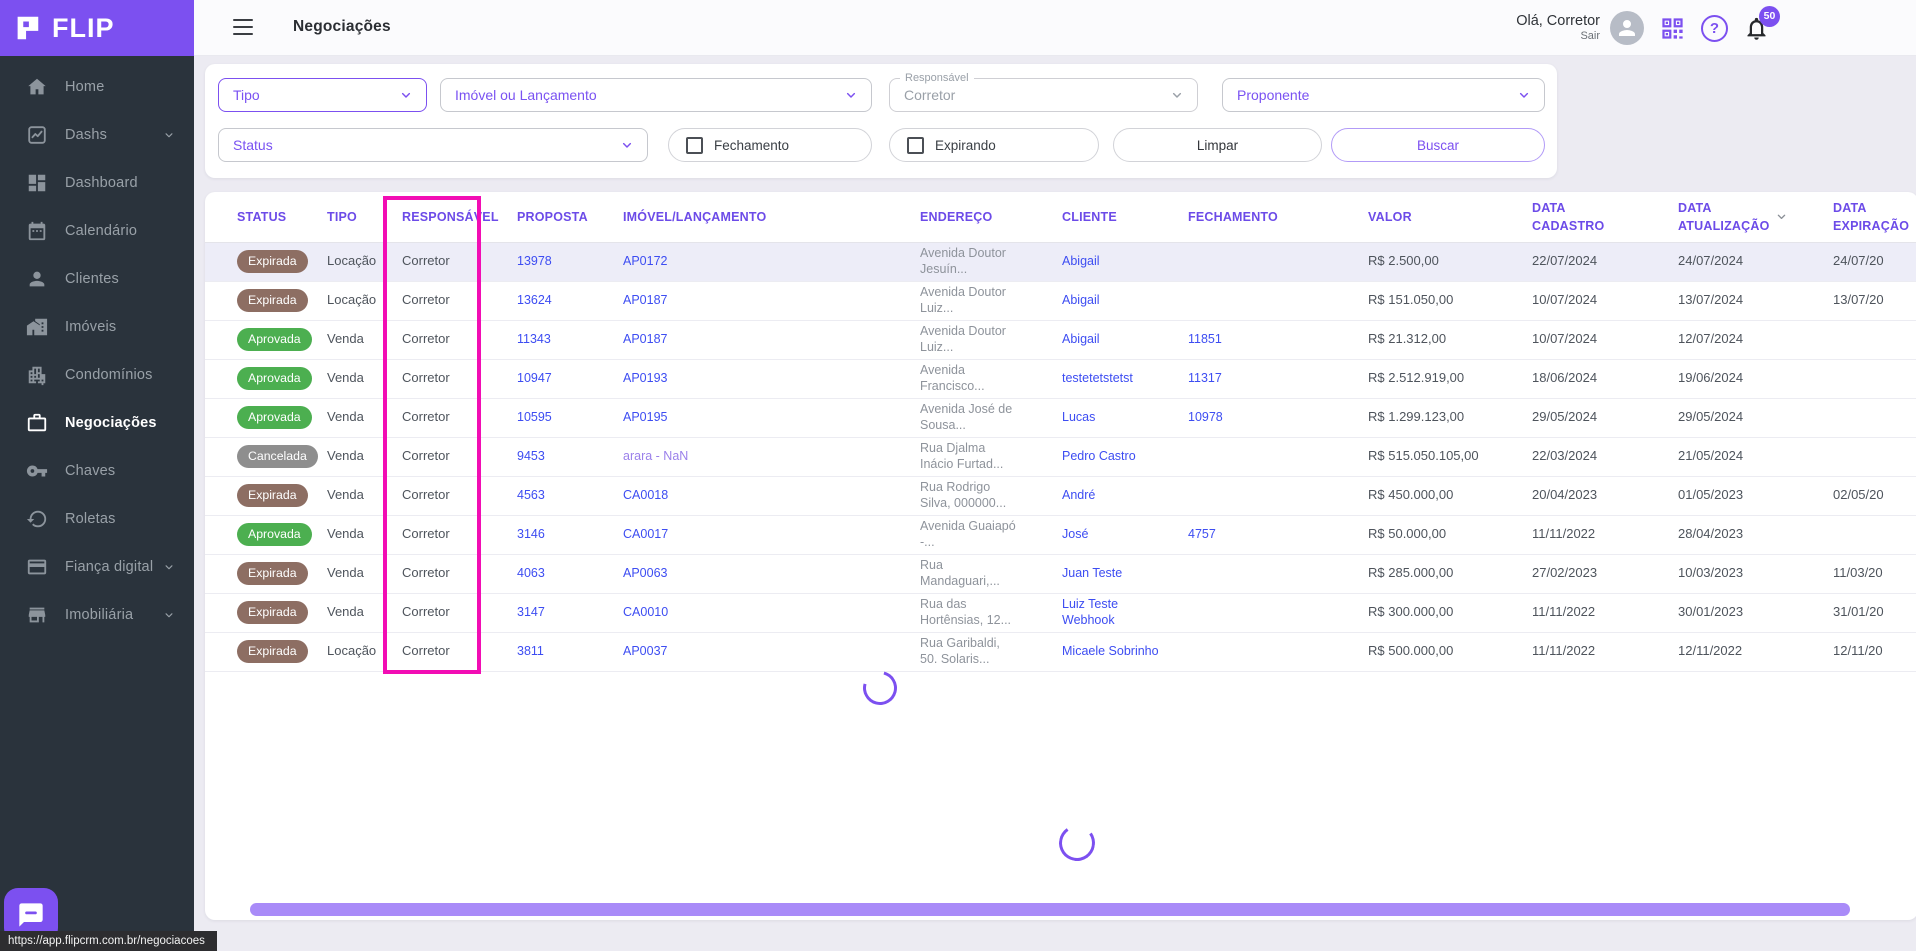  I want to click on horizontal-scrollbar-thumb, so click(1050, 909).